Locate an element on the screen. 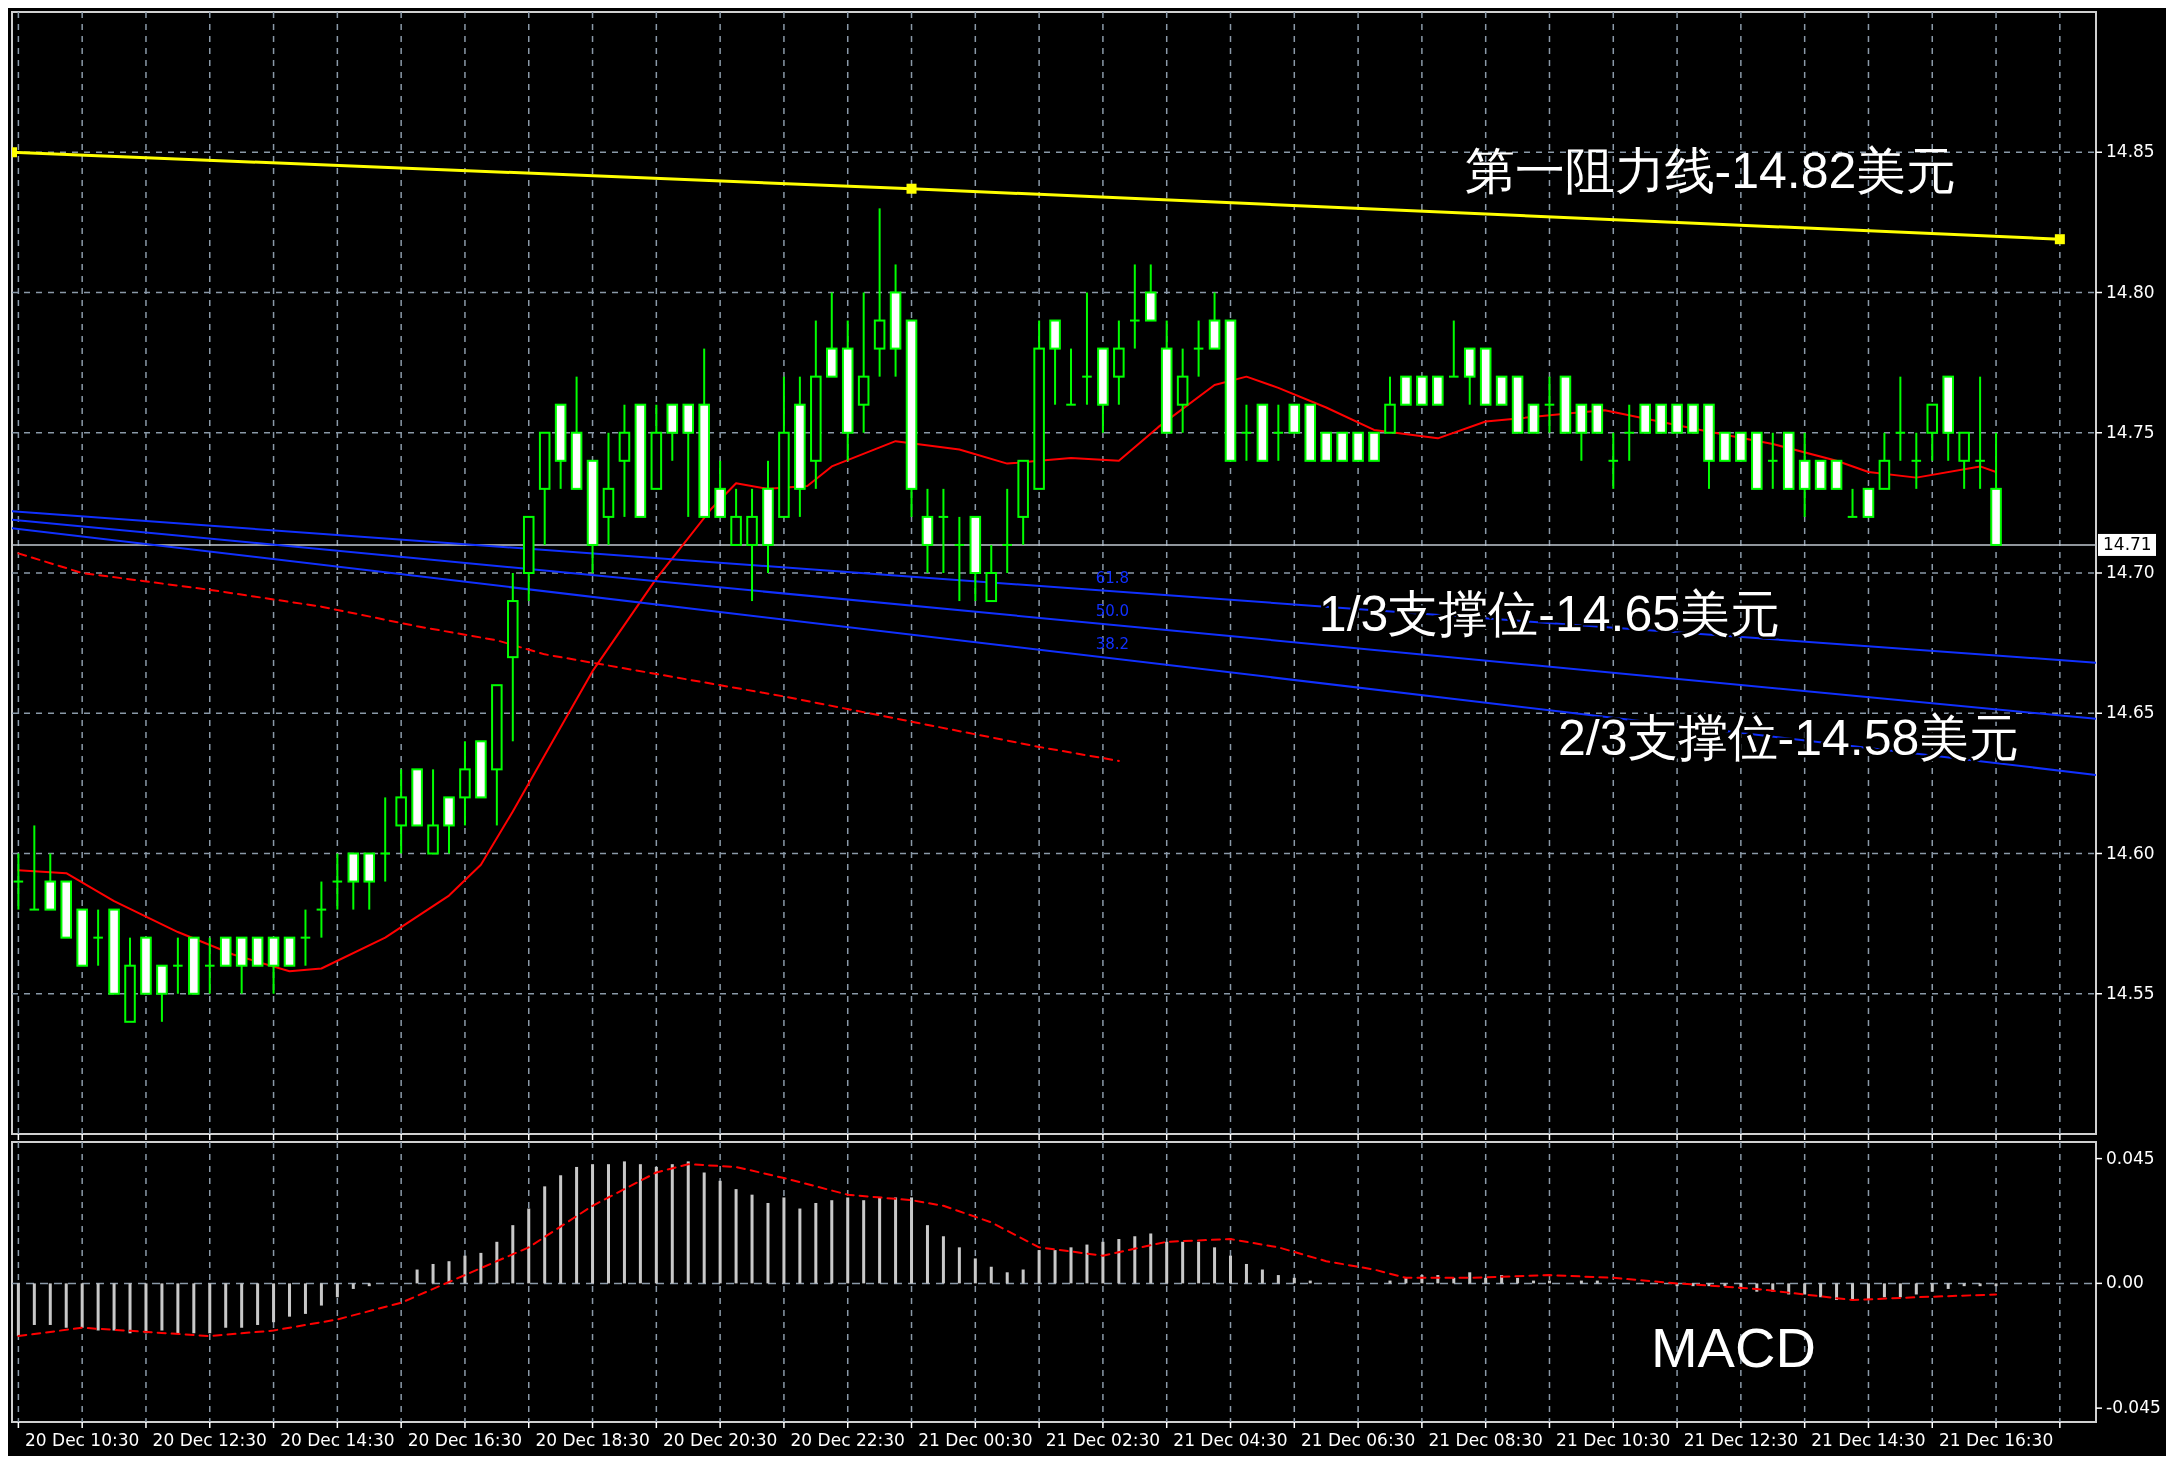  x-tick-label: 21 Dec 06:30 is located at coordinates (1358, 1440).